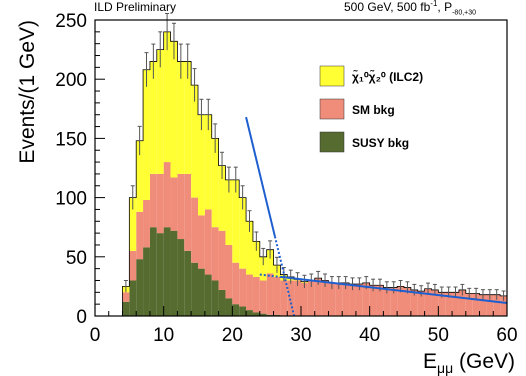 This screenshot has width=526, height=376. I want to click on bar--ilc2--13, so click(188, 117).